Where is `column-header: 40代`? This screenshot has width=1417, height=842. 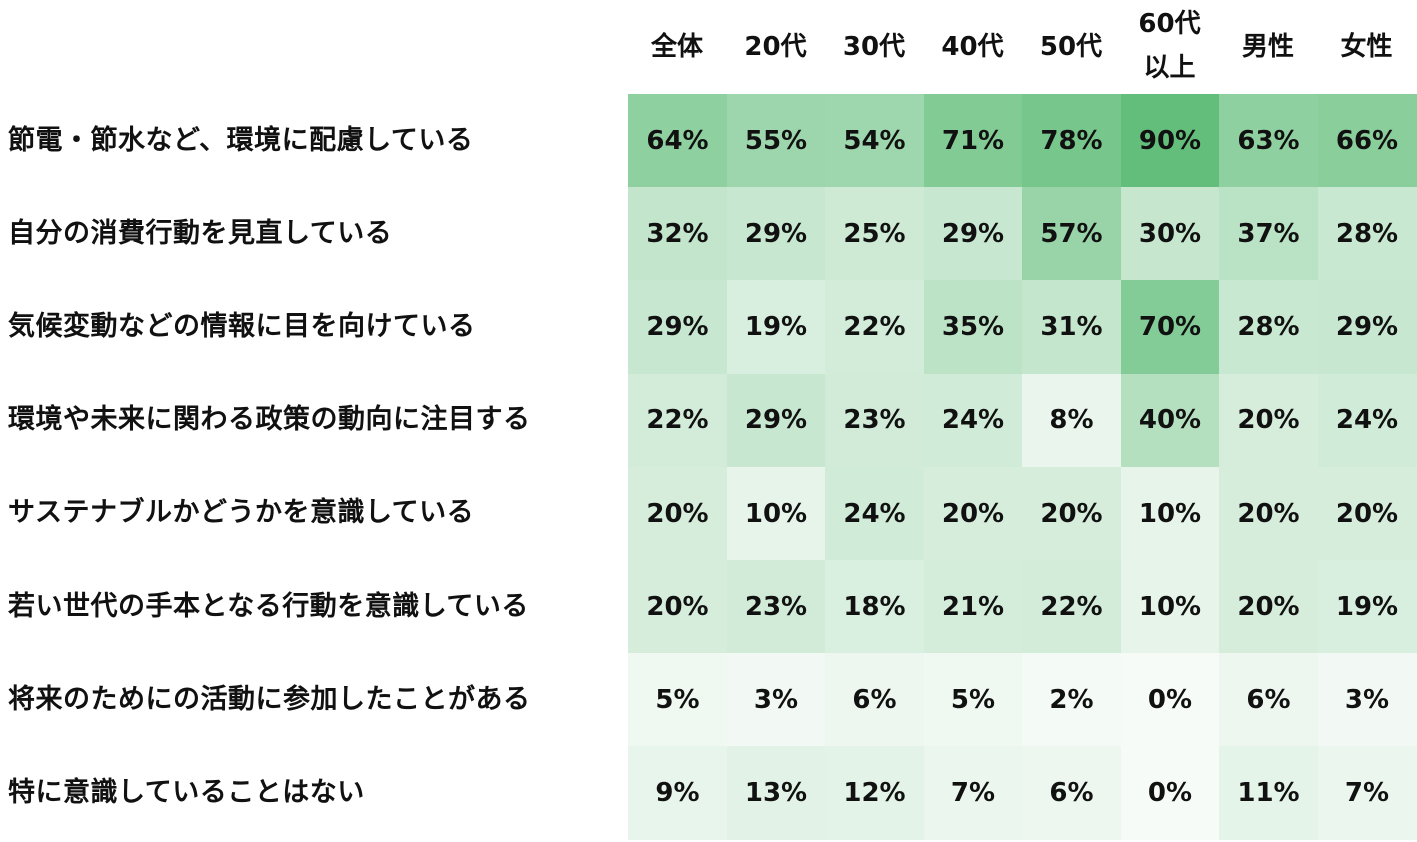
column-header: 40代 is located at coordinates (972, 47).